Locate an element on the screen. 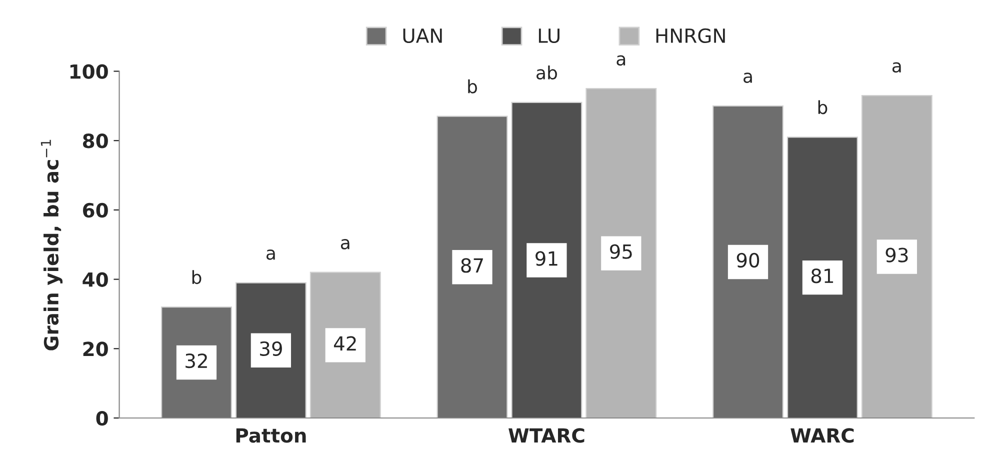 This screenshot has width=994, height=475. data-label: 42 is located at coordinates (345, 343).